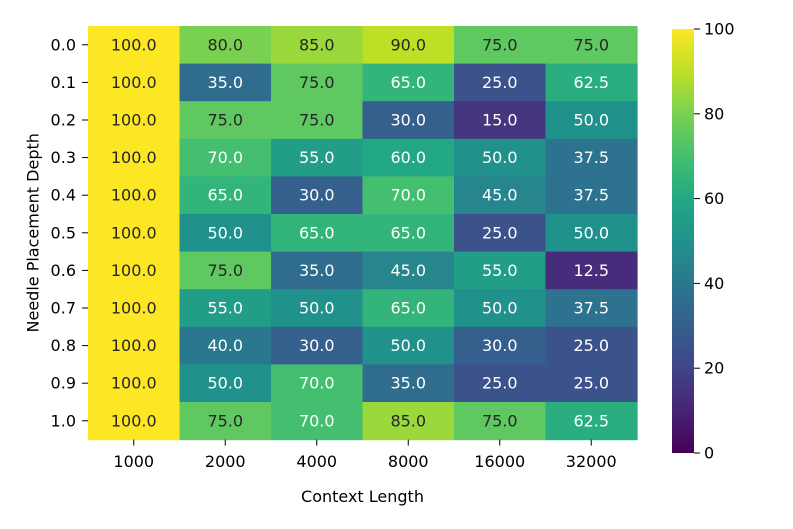 Image resolution: width=793 pixels, height=529 pixels. I want to click on y-tick-label: 0.3, so click(63, 157).